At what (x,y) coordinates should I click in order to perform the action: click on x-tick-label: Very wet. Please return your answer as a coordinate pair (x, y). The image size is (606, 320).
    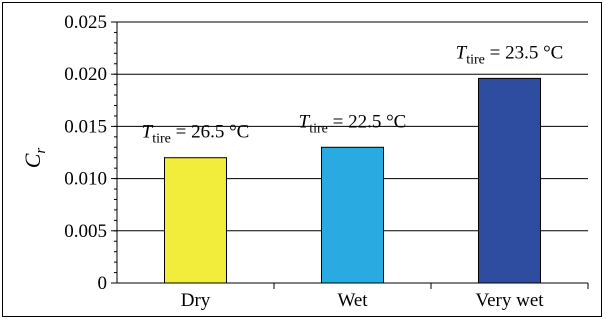
    Looking at the image, I should click on (509, 300).